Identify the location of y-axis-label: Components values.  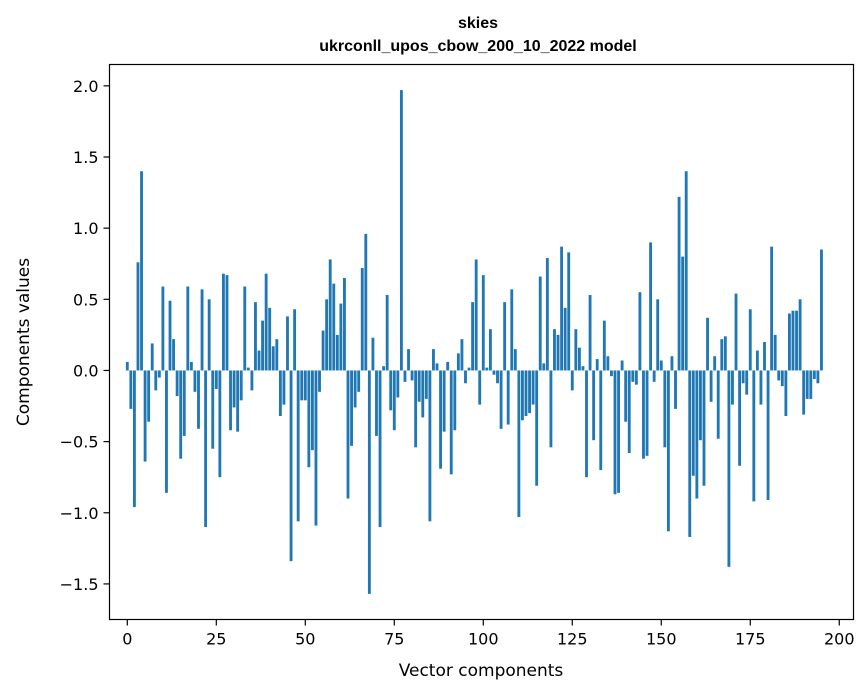
(24, 342).